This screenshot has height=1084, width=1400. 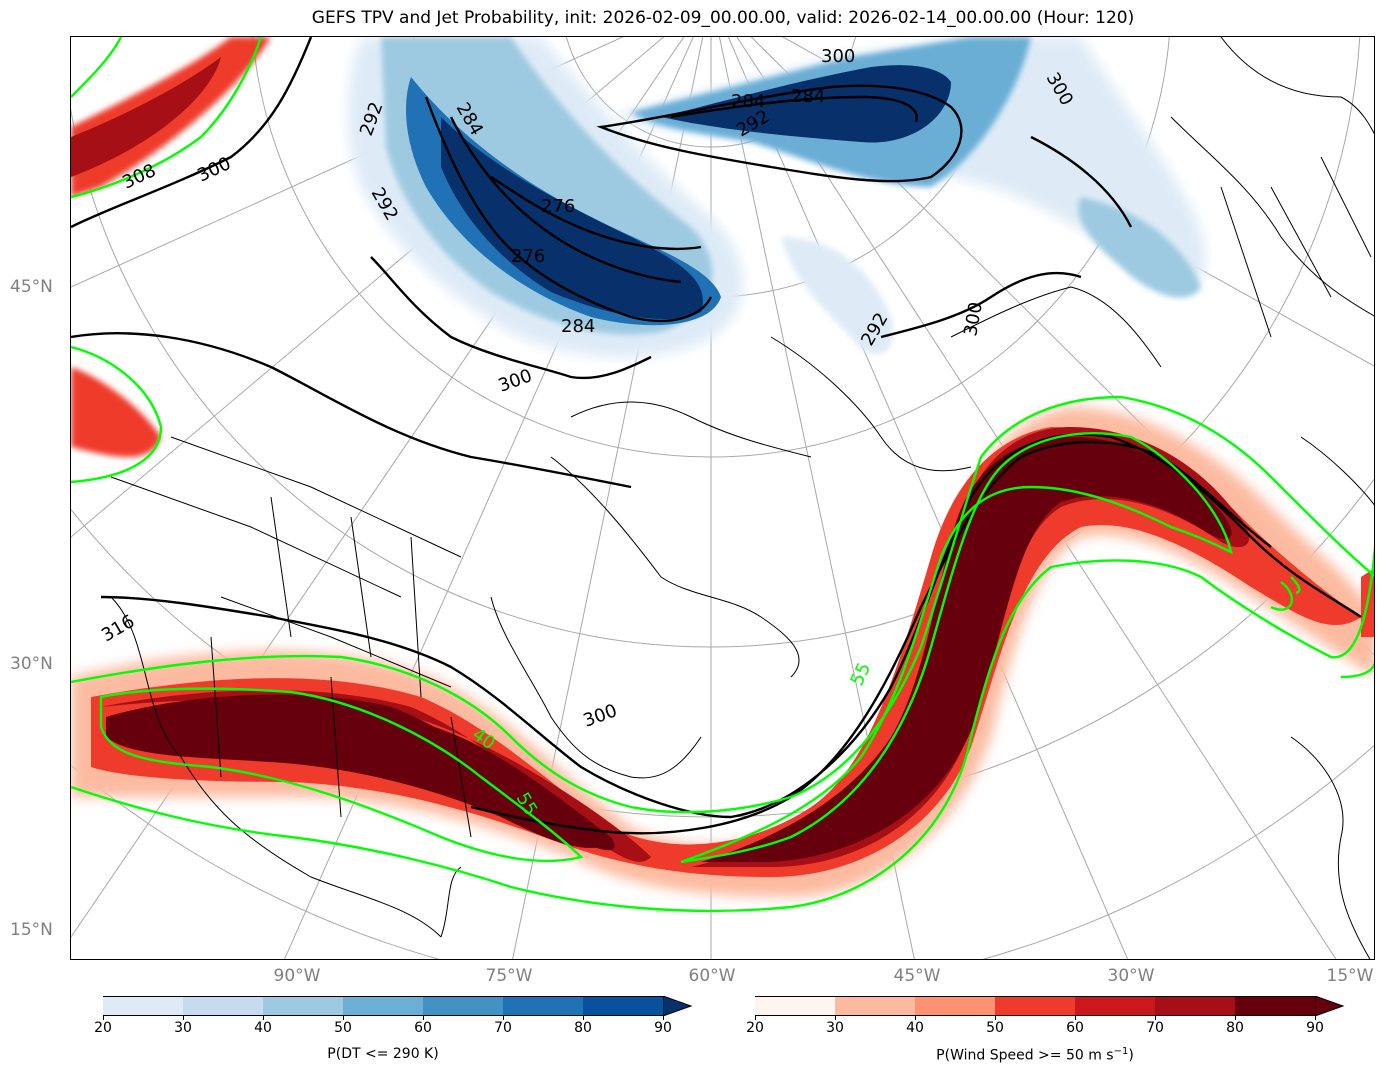 I want to click on lat-label-45n: 45°N, so click(x=31, y=287).